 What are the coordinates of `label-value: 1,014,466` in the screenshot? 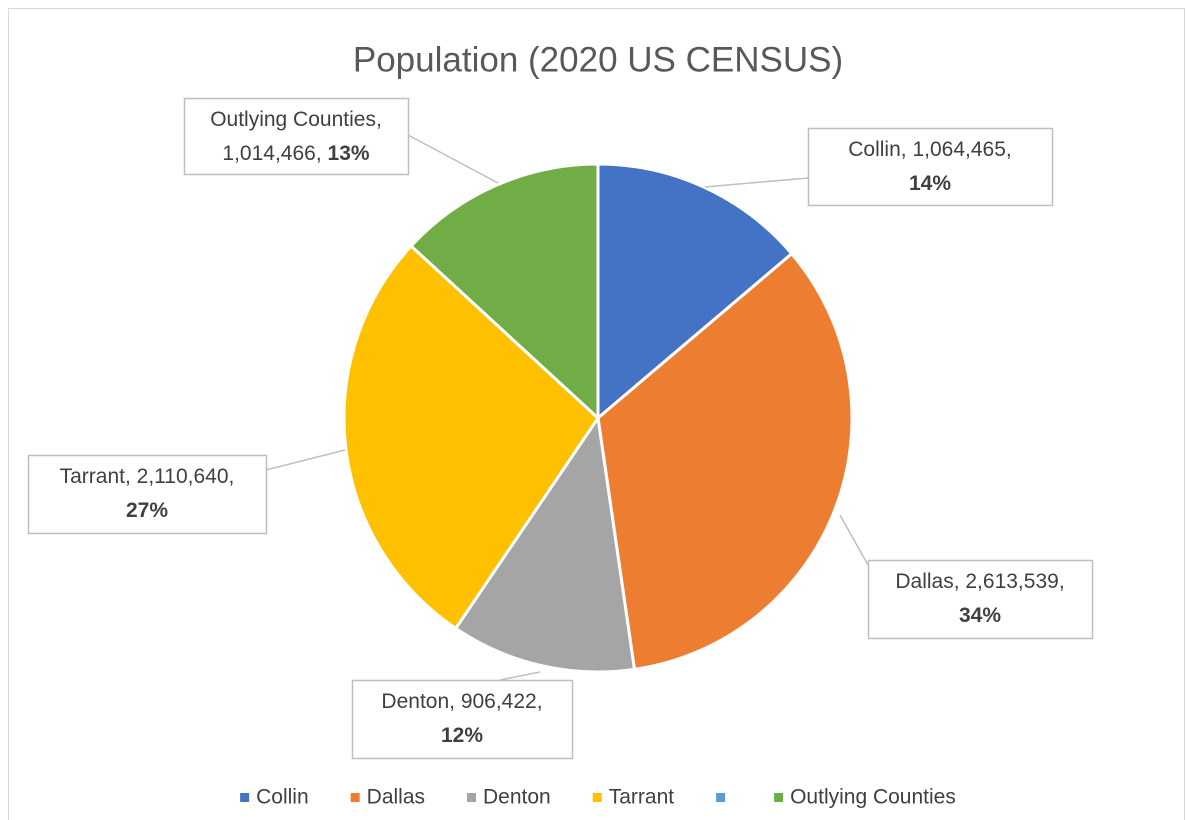 It's located at (268, 153).